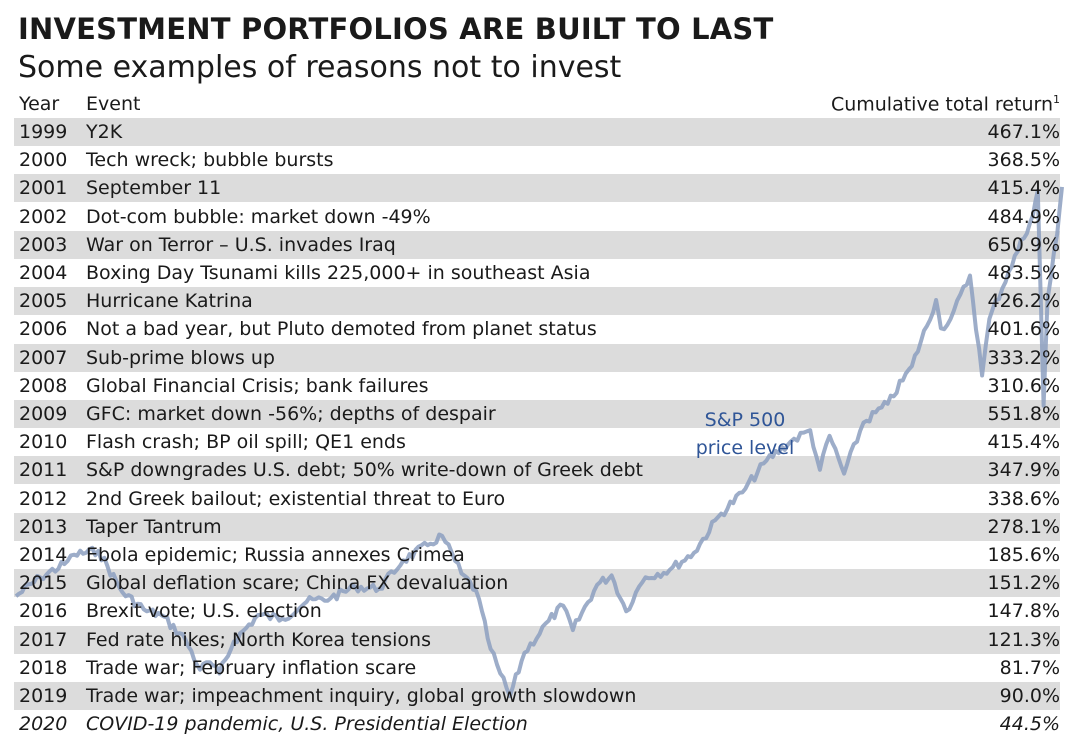 The height and width of the screenshot is (743, 1080). What do you see at coordinates (43, 442) in the screenshot?
I see `row-year: 2010` at bounding box center [43, 442].